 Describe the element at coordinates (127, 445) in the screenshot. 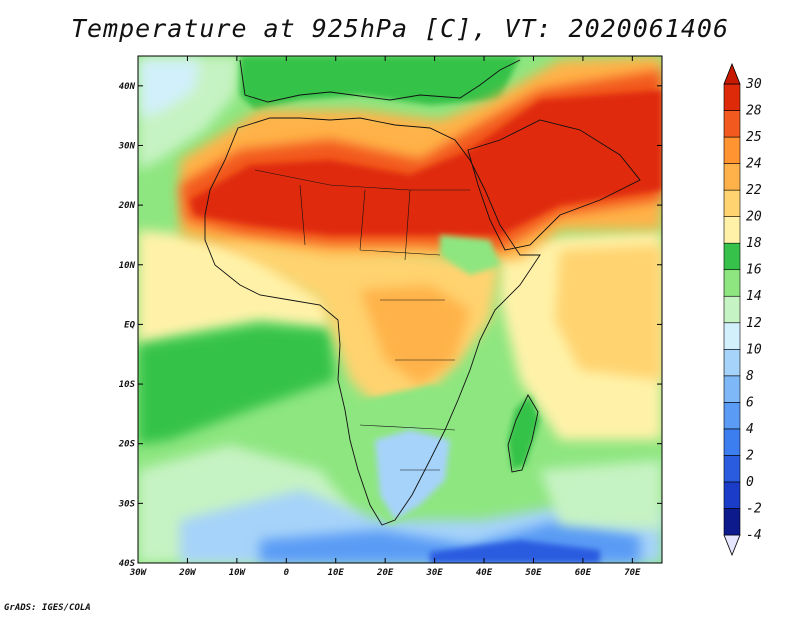

I see `lat-tick-label: 20S` at that location.